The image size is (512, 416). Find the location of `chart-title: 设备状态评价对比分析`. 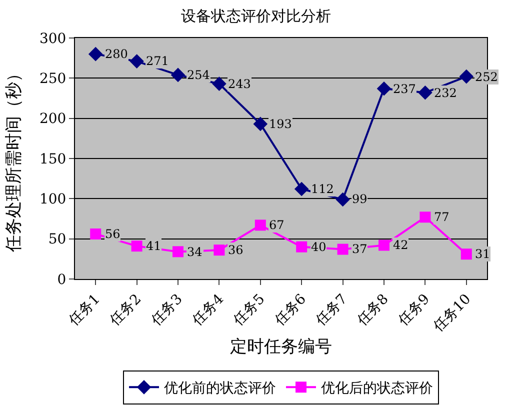

chart-title: 设备状态评价对比分析 is located at coordinates (256, 15).